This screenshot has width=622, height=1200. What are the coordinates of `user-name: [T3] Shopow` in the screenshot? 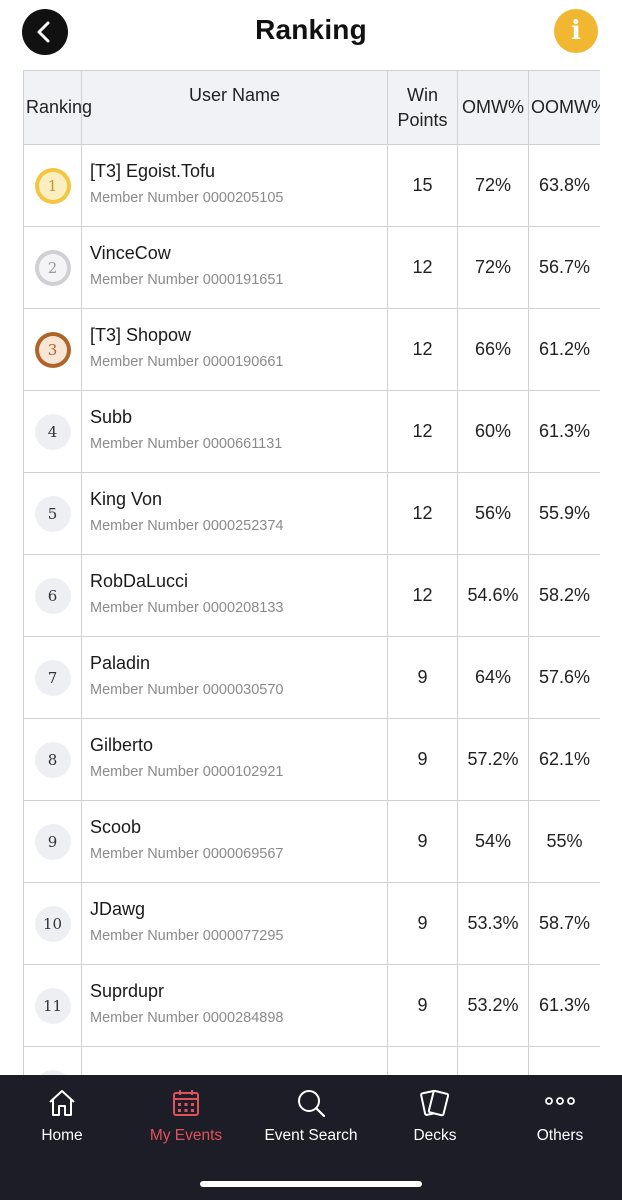 It's located at (141, 334).